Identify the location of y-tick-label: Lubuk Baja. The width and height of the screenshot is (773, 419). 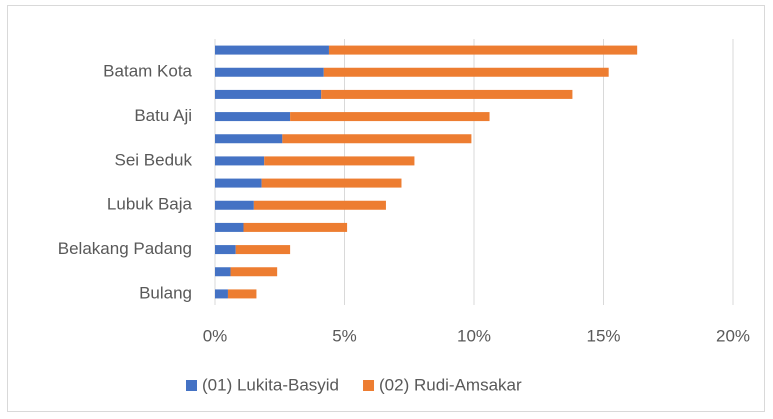
(150, 204).